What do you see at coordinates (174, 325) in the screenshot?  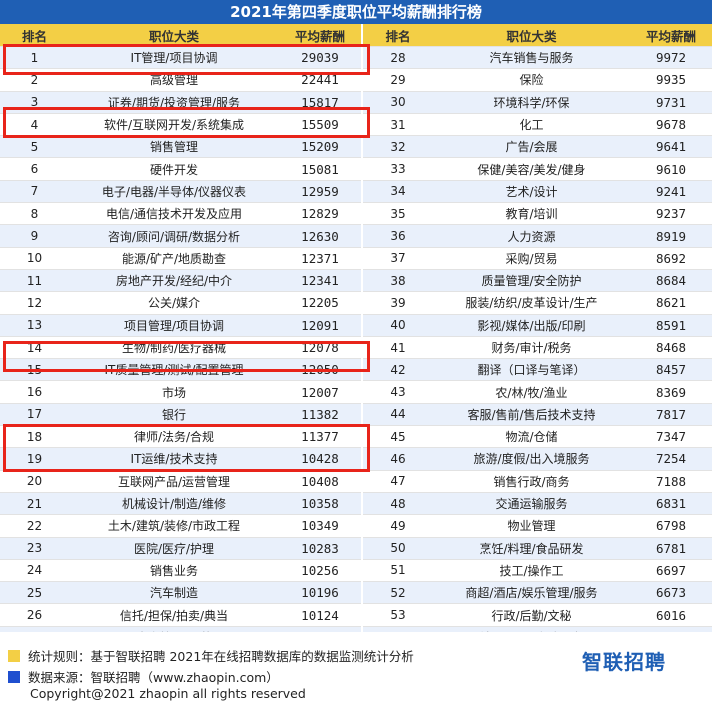 I see `left-category-cell: 项目管理/项目协调` at bounding box center [174, 325].